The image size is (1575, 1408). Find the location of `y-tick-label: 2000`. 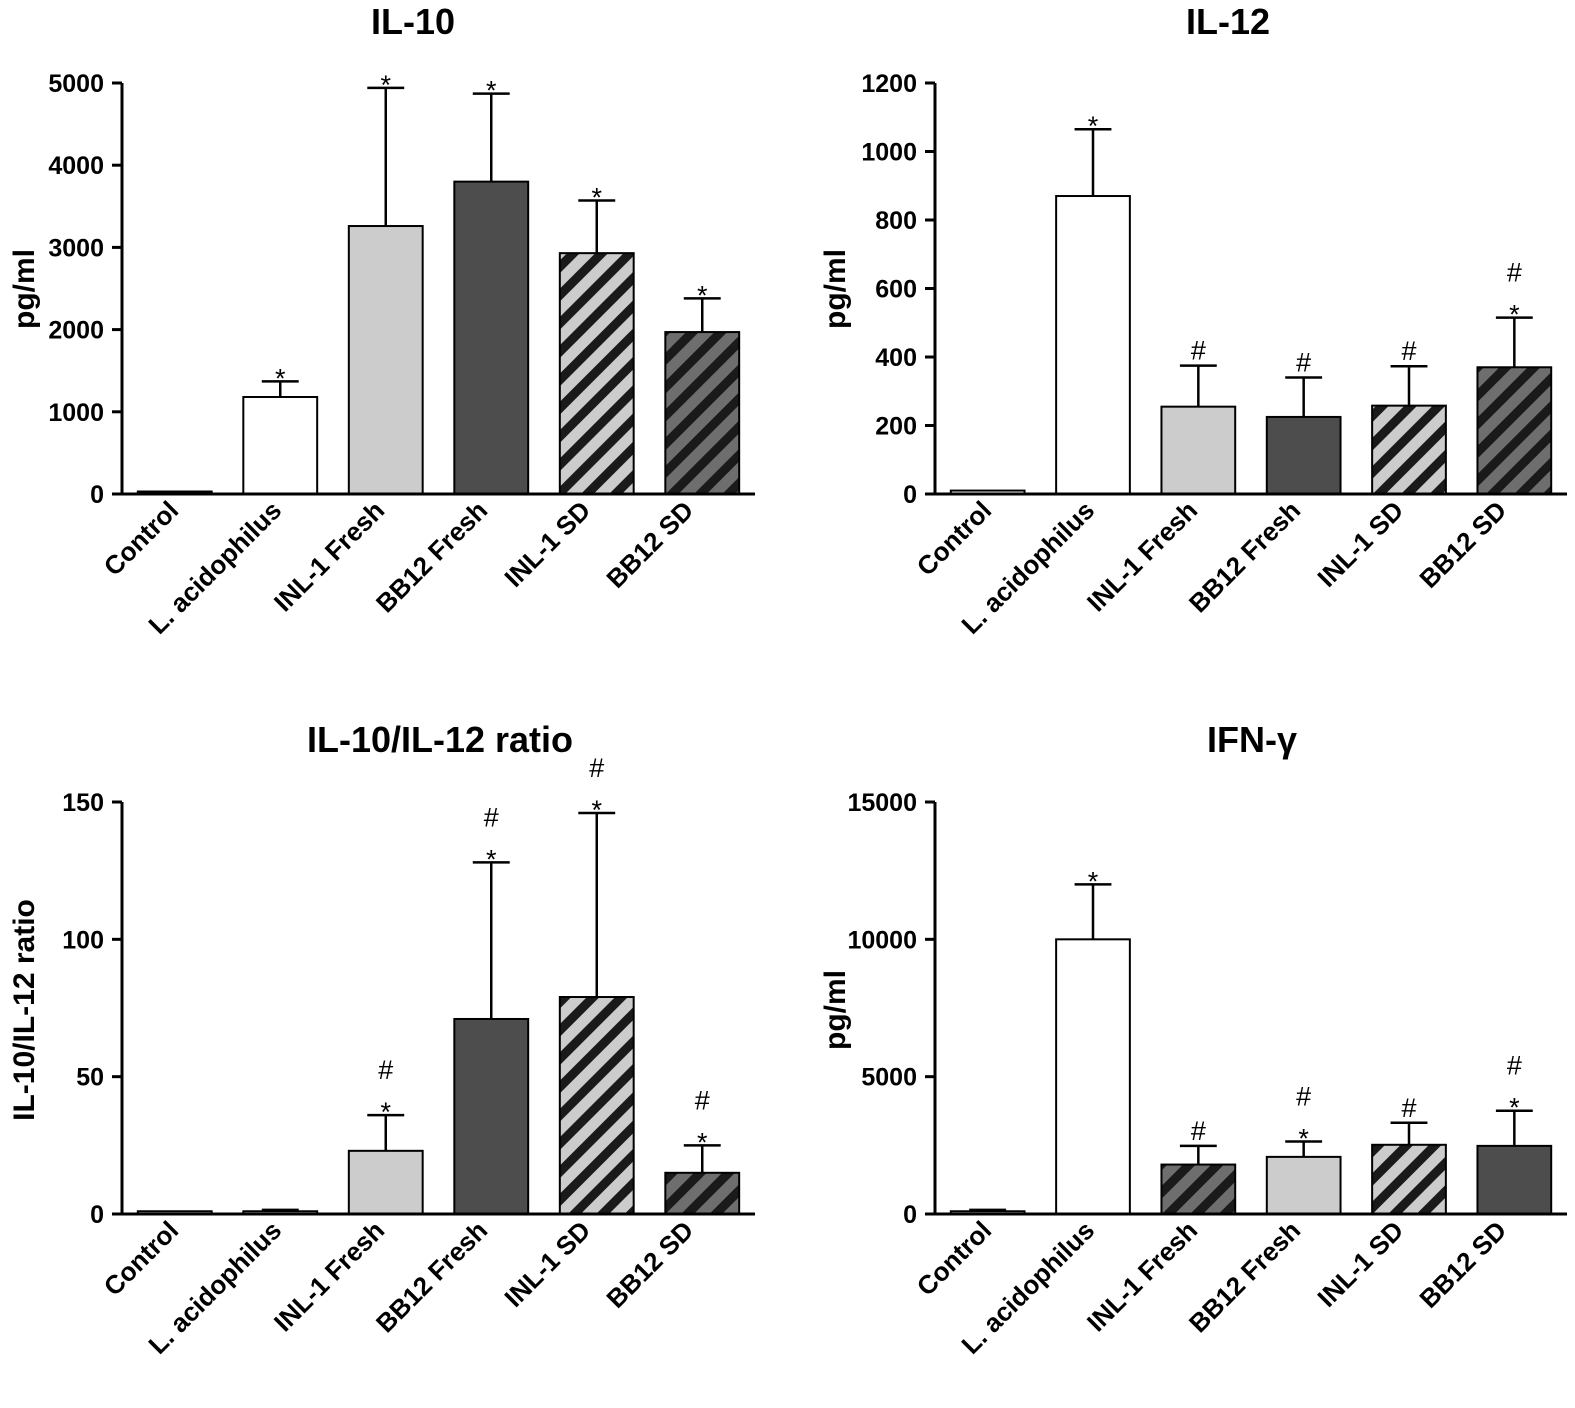

y-tick-label: 2000 is located at coordinates (76, 331).